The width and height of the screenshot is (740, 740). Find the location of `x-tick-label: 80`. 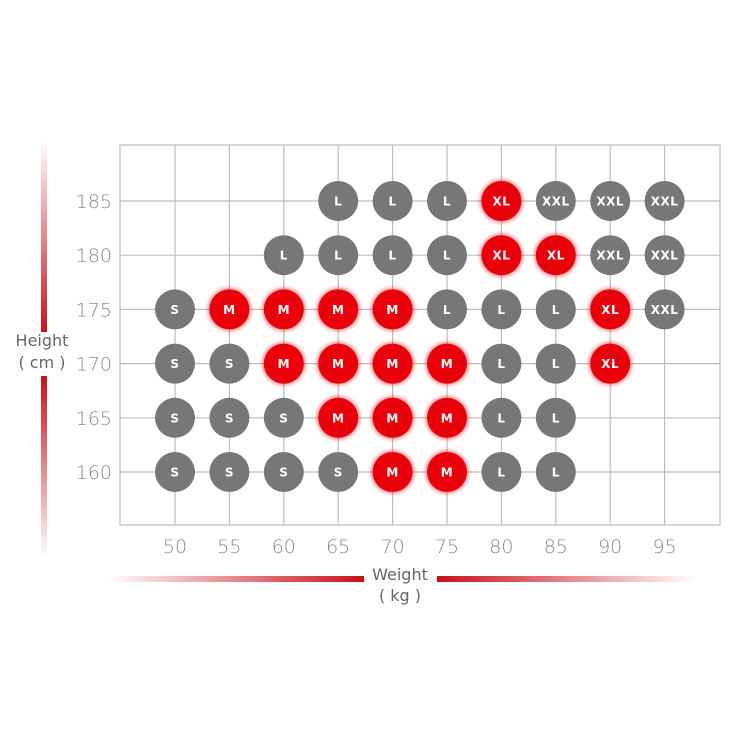

x-tick-label: 80 is located at coordinates (501, 547).